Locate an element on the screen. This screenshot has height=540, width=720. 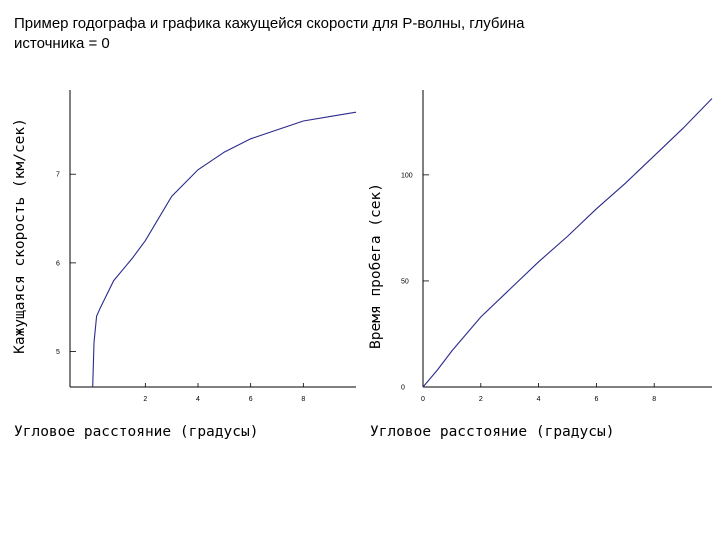
chart-2-x-tick-label: 2 is located at coordinates (481, 399).